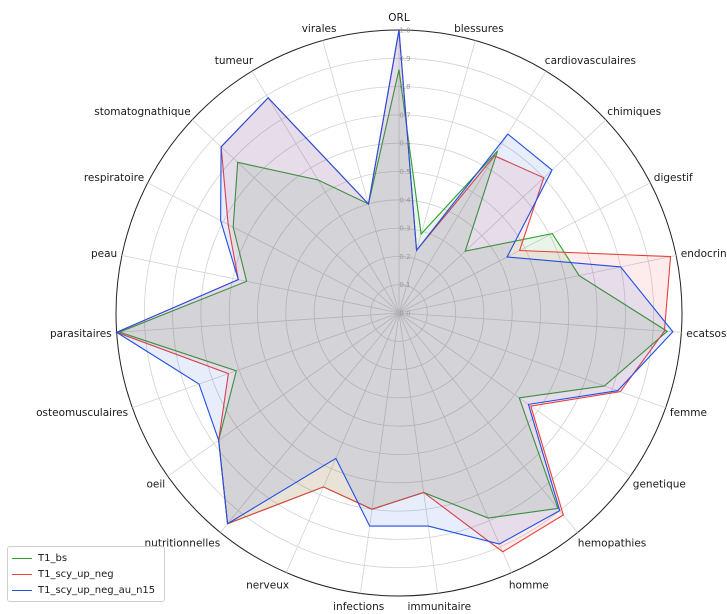 Image resolution: width=727 pixels, height=614 pixels. I want to click on category-label: ORL, so click(399, 18).